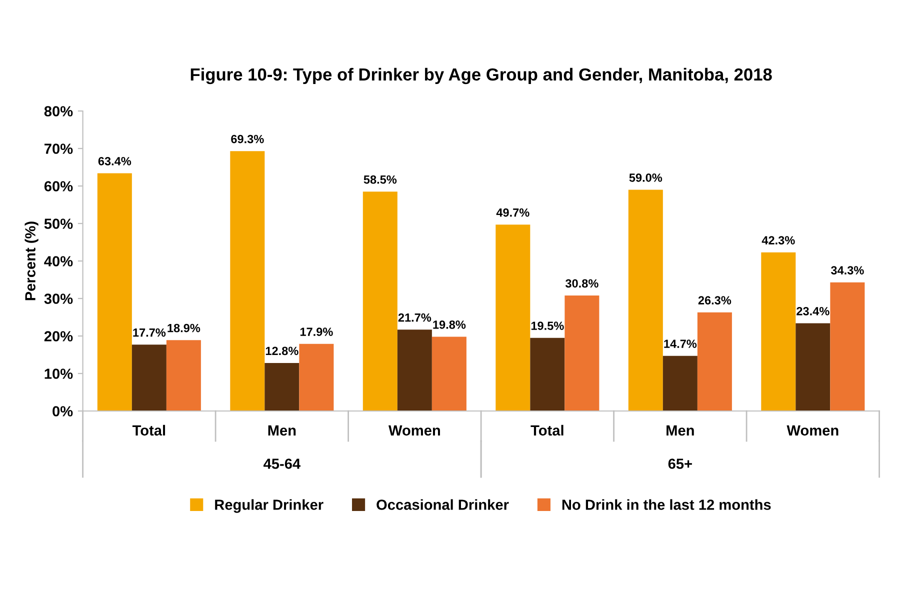 This screenshot has height=600, width=900. What do you see at coordinates (282, 351) in the screenshot?
I see `data-label: 12.8%` at bounding box center [282, 351].